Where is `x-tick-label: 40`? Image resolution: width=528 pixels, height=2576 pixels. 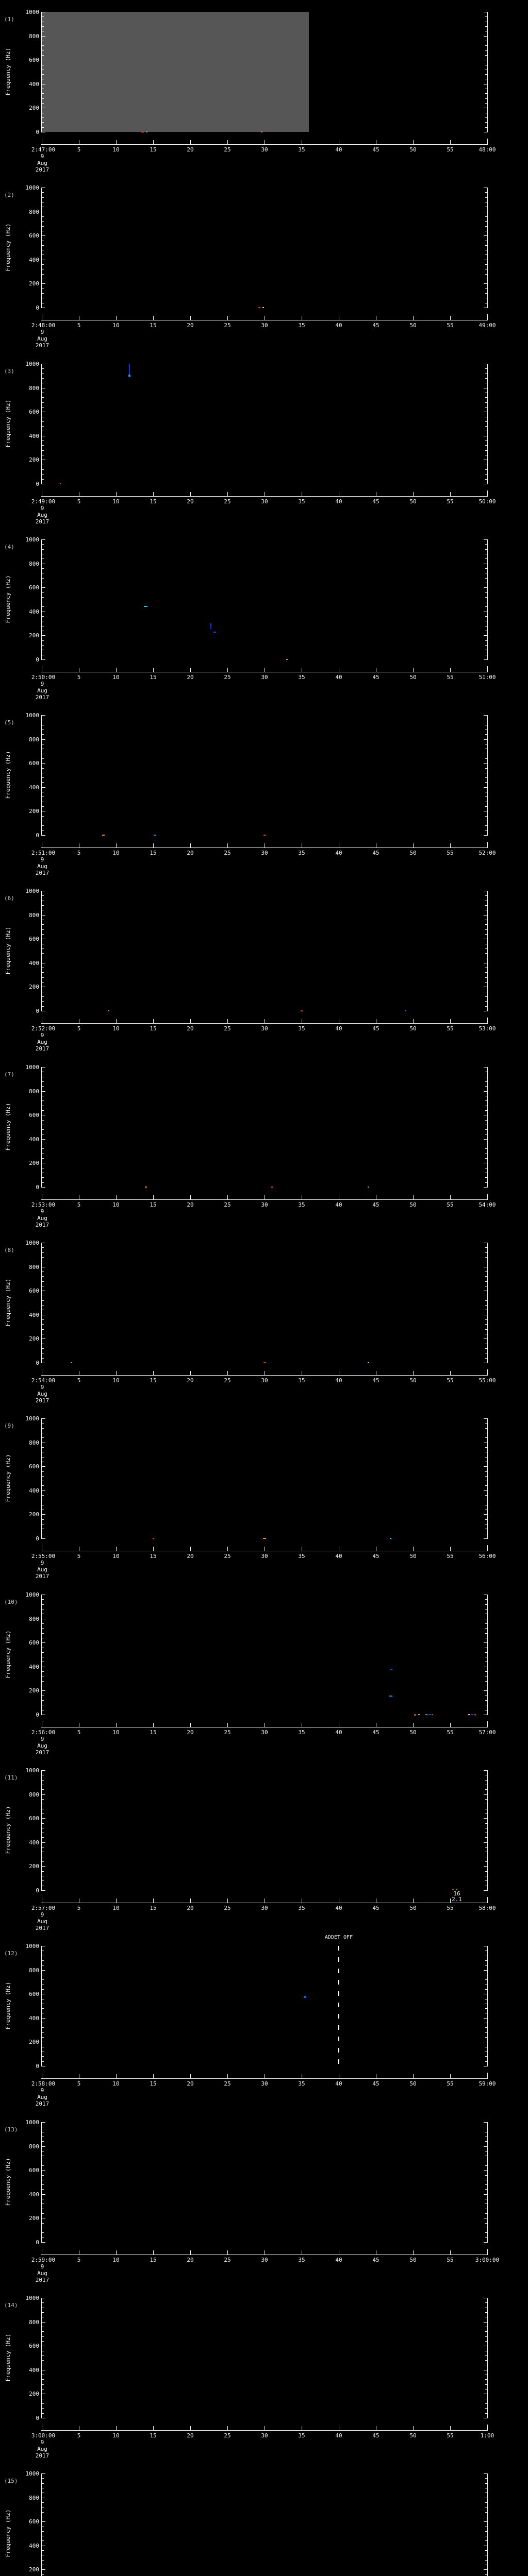
x-tick-label: 40 is located at coordinates (338, 1028).